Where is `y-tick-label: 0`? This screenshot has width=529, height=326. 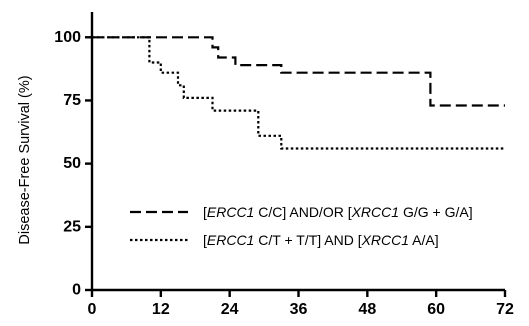 y-tick-label: 0 is located at coordinates (76, 290).